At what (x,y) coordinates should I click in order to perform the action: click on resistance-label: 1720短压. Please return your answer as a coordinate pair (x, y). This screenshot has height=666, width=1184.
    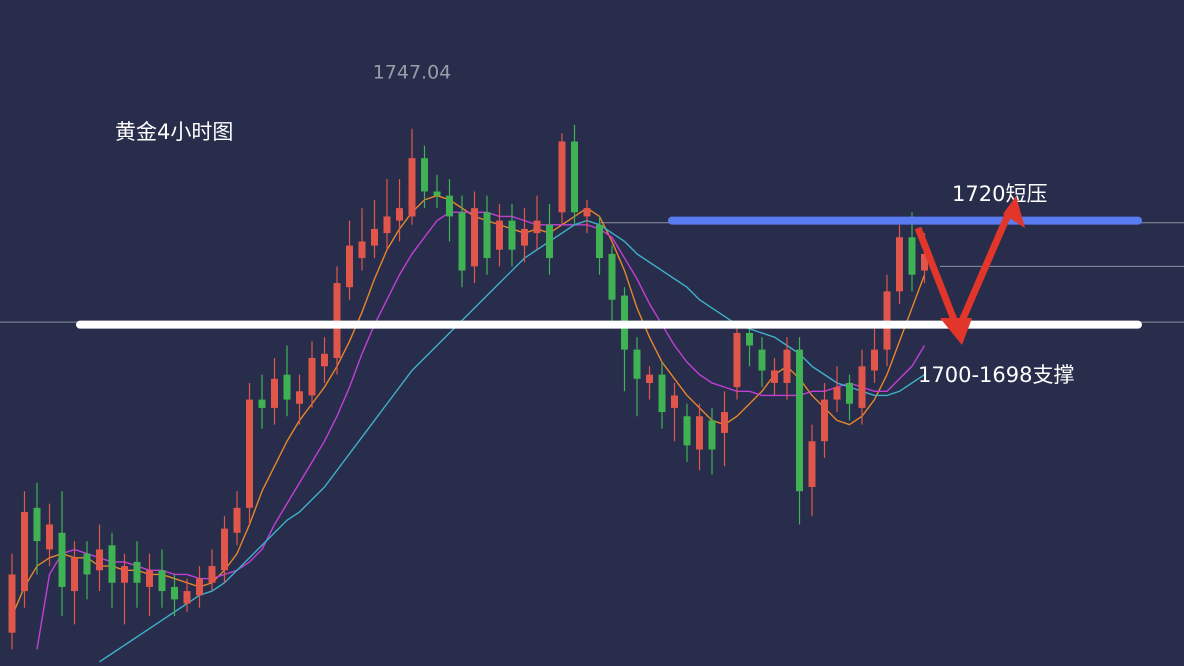
    Looking at the image, I should click on (999, 194).